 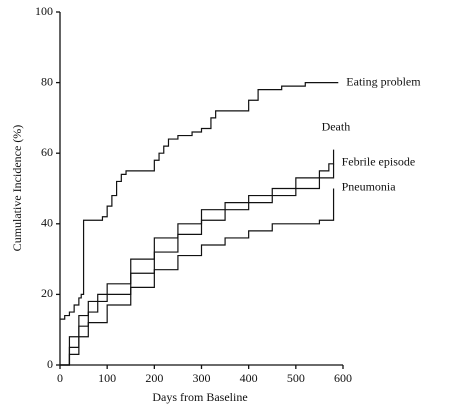 I want to click on x-tick-label: 600, so click(x=343, y=378).